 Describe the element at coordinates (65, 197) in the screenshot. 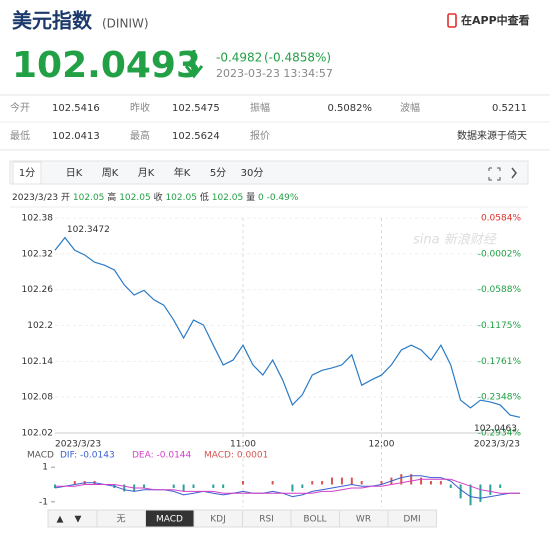

I see `info-label: 开` at that location.